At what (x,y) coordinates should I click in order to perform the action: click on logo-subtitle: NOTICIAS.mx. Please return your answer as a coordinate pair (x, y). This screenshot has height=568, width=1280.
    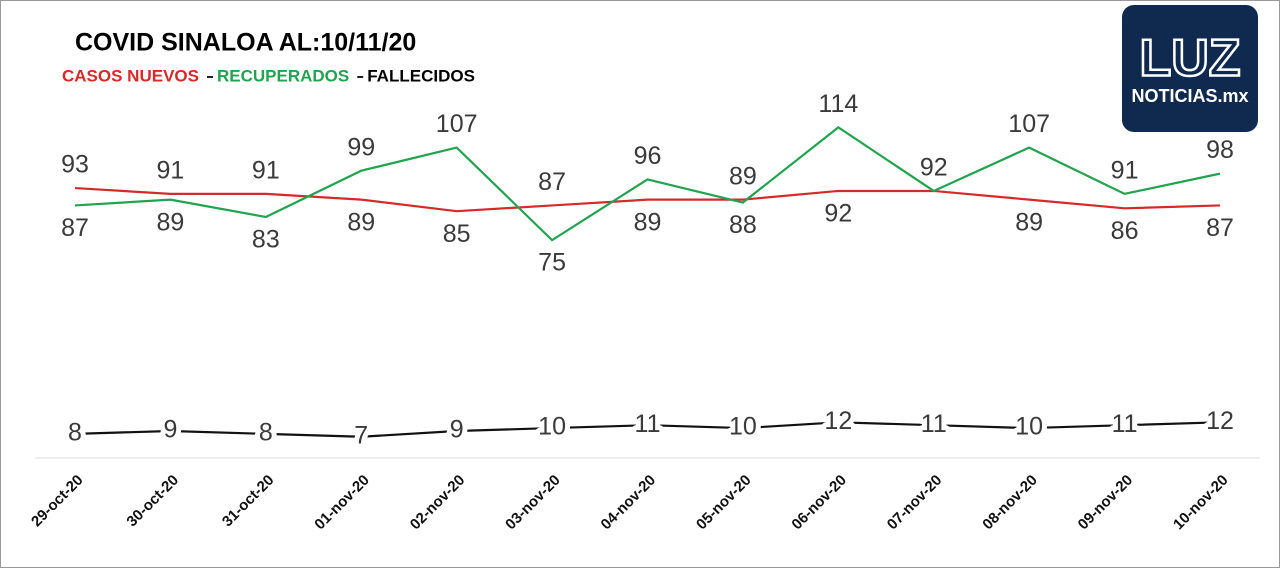
    Looking at the image, I should click on (1189, 96).